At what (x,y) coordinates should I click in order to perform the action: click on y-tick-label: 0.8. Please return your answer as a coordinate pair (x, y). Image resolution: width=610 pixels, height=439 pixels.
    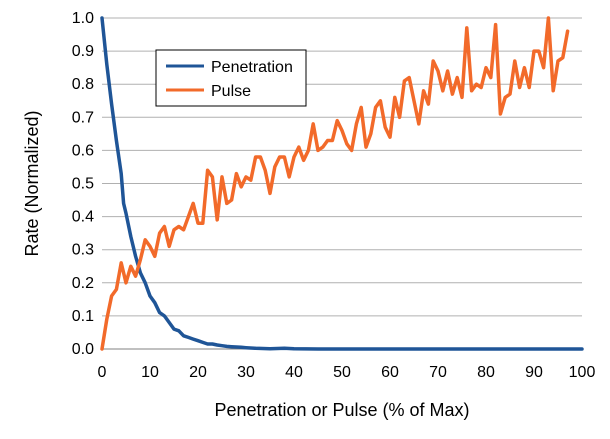
    Looking at the image, I should click on (83, 84).